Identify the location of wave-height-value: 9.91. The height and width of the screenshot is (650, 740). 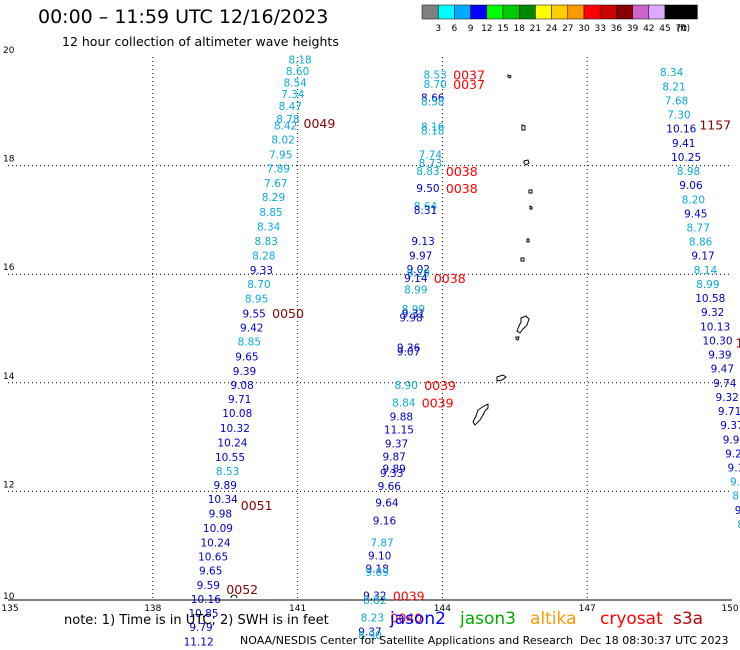
(731, 440).